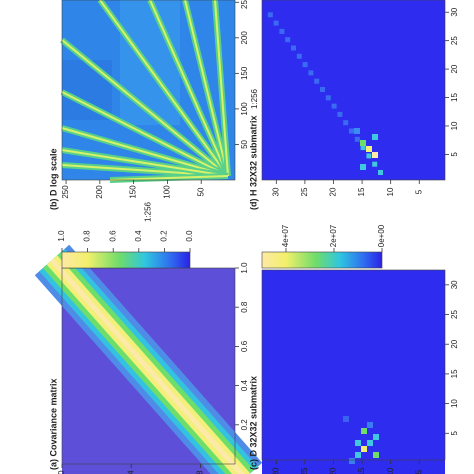 The image size is (474, 474). I want to click on x-axis-label: 1:256, so click(254, 98).